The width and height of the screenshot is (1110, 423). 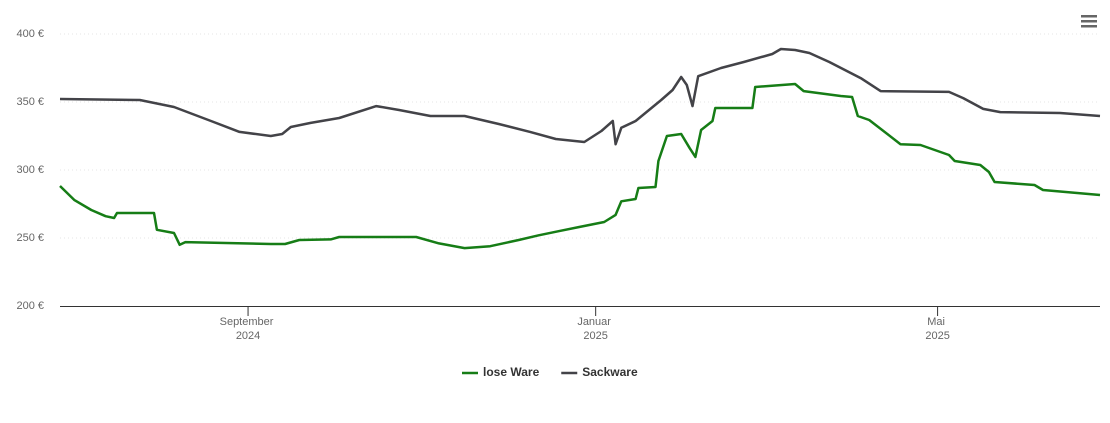 I want to click on menu-button, so click(x=1089, y=22).